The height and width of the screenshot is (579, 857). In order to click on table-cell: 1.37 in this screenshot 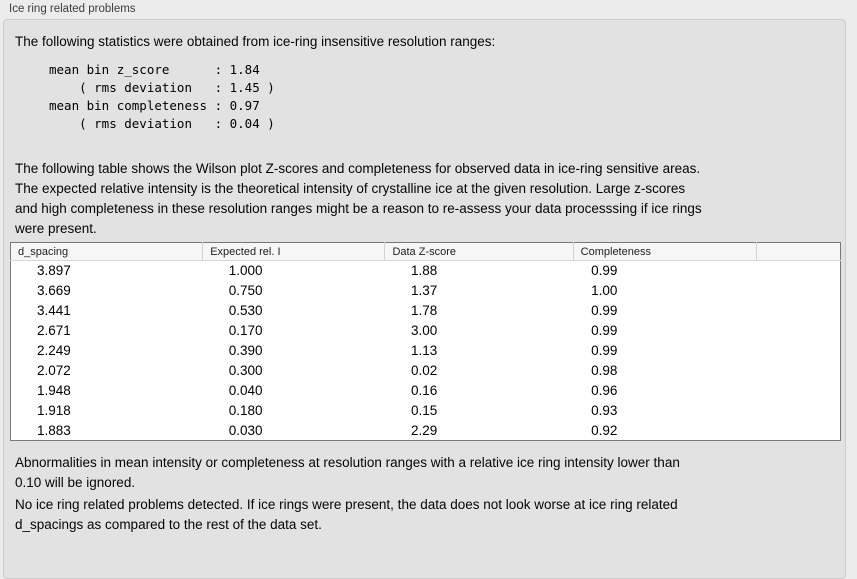, I will do `click(424, 290)`.